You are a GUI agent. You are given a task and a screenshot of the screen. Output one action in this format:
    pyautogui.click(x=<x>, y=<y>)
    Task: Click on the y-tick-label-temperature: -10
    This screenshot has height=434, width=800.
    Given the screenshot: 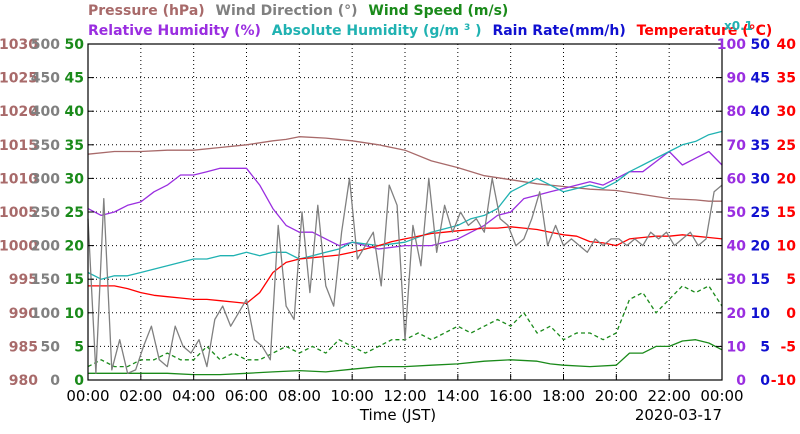 What is the action you would take?
    pyautogui.click(x=784, y=381)
    